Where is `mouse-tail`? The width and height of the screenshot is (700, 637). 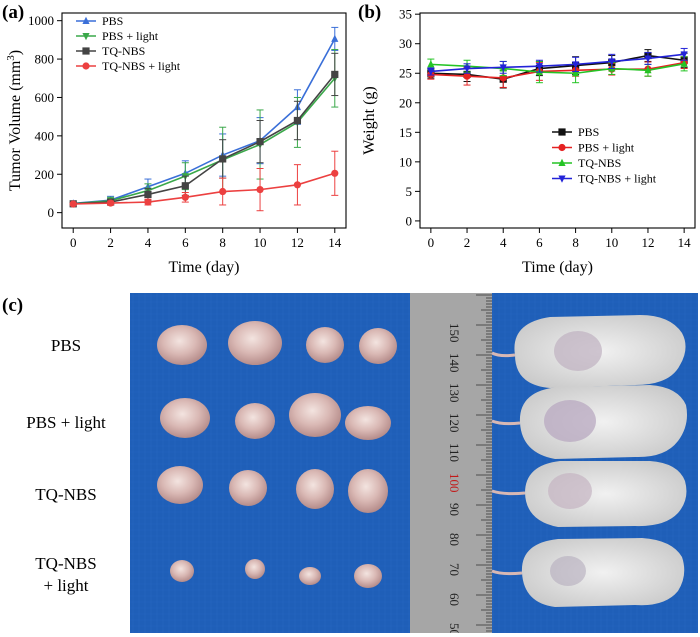
mouse-tail is located at coordinates (507, 572).